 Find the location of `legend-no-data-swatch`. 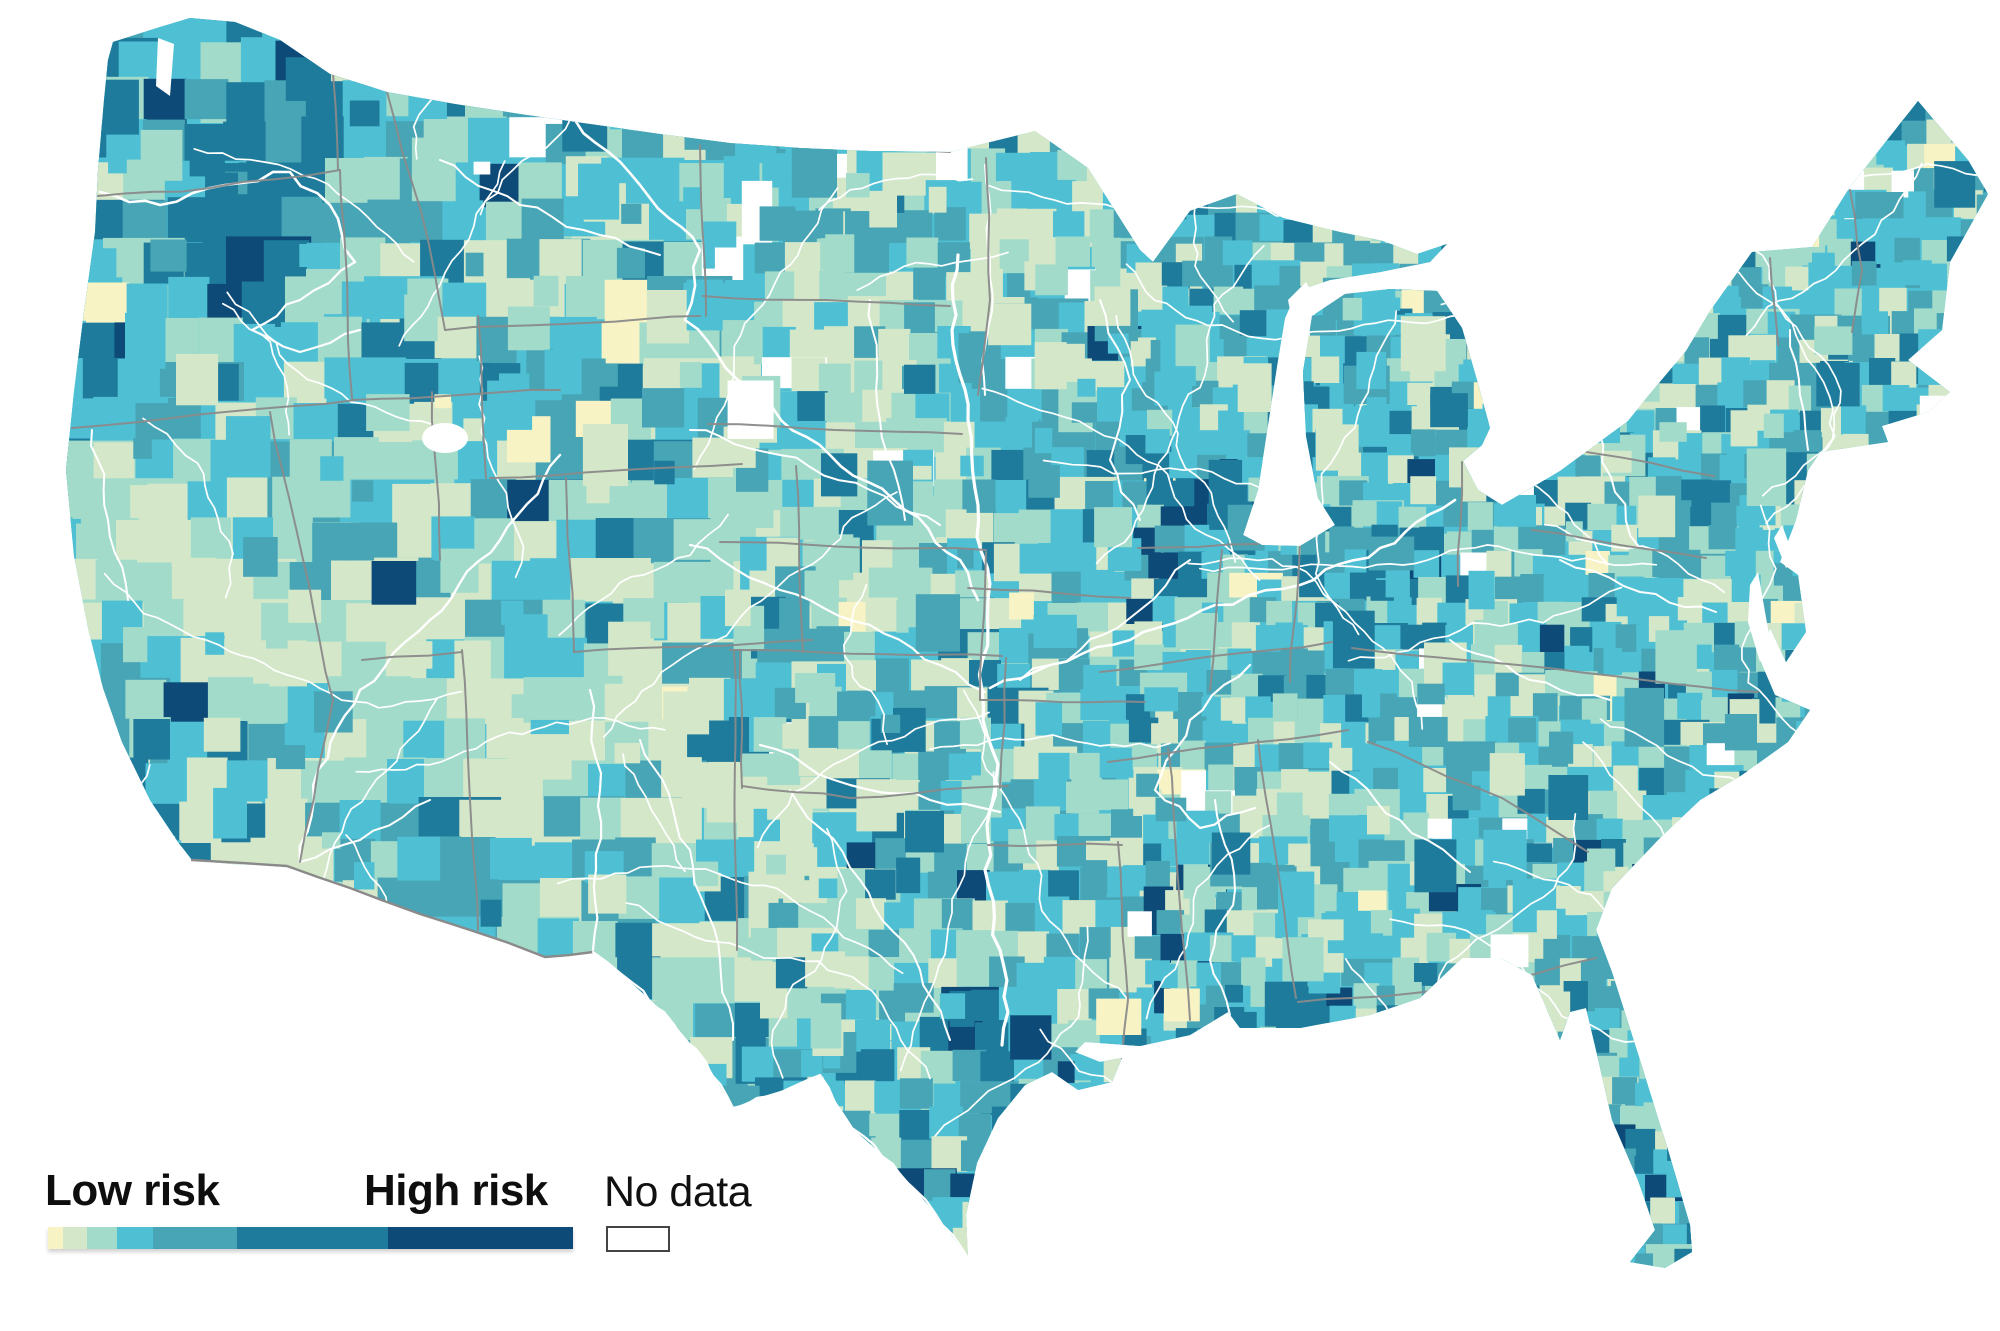

legend-no-data-swatch is located at coordinates (638, 1239).